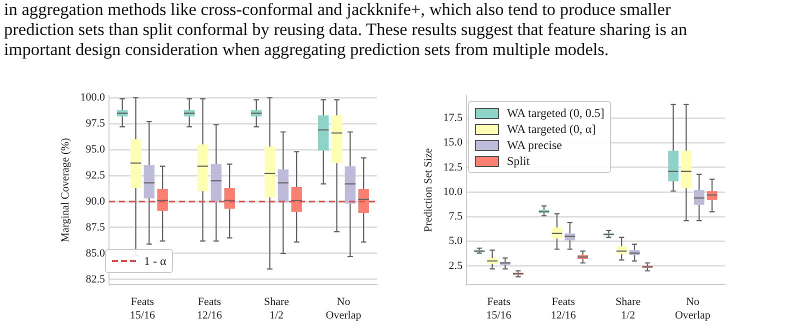 This screenshot has width=805, height=325. Describe the element at coordinates (455, 216) in the screenshot. I see `y-tick-label: 7.5` at that location.